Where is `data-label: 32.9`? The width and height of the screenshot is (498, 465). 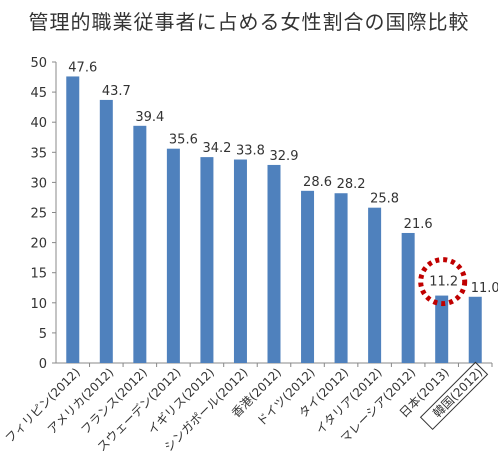 data-label: 32.9 is located at coordinates (284, 156).